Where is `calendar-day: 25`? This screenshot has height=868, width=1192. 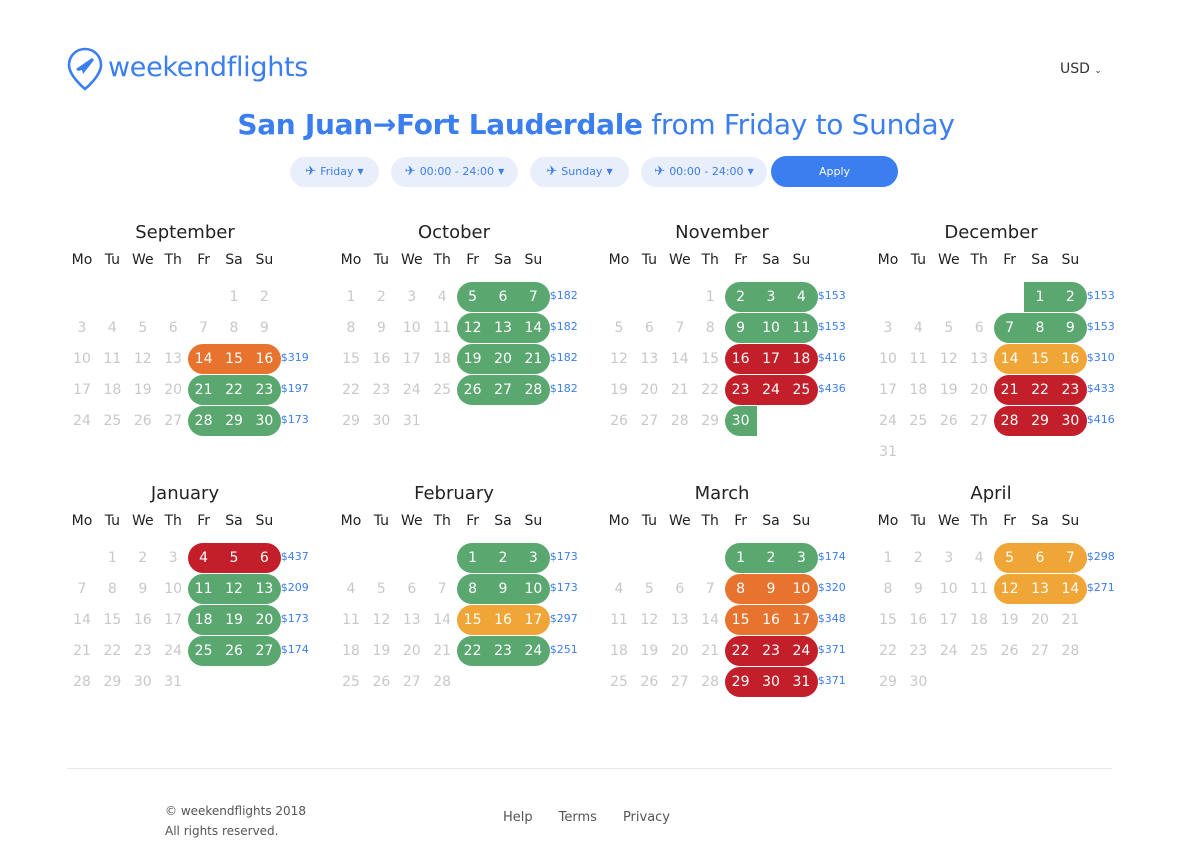
calendar-day: 25 is located at coordinates (801, 390).